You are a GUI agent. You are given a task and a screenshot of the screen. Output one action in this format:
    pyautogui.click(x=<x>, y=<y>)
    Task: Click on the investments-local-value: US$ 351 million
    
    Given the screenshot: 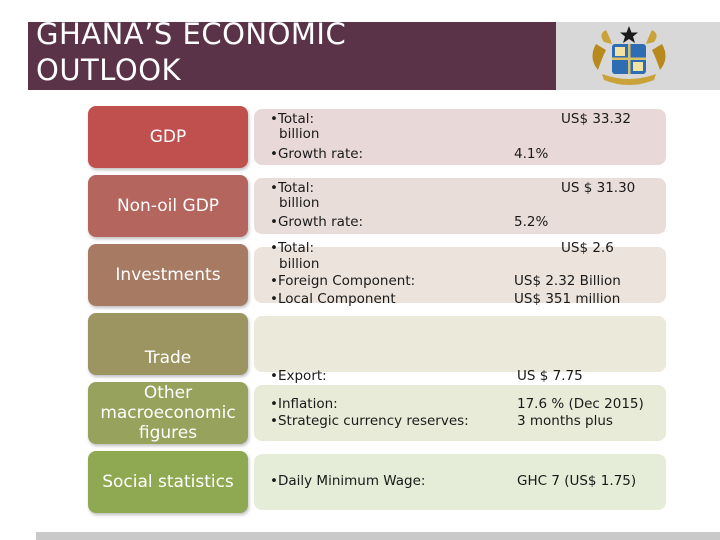 What is the action you would take?
    pyautogui.click(x=567, y=299)
    